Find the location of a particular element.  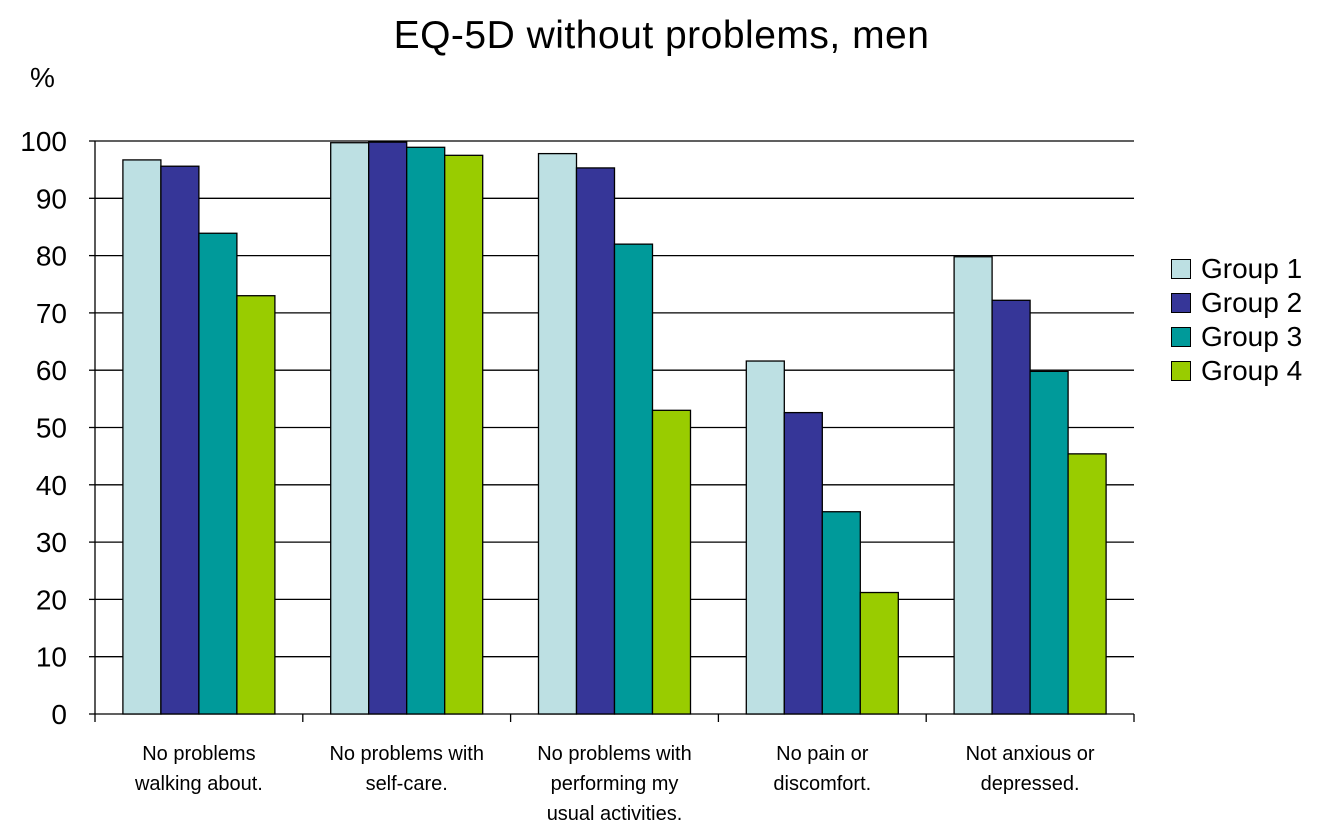

legend-item: Group 4 is located at coordinates (1236, 371).